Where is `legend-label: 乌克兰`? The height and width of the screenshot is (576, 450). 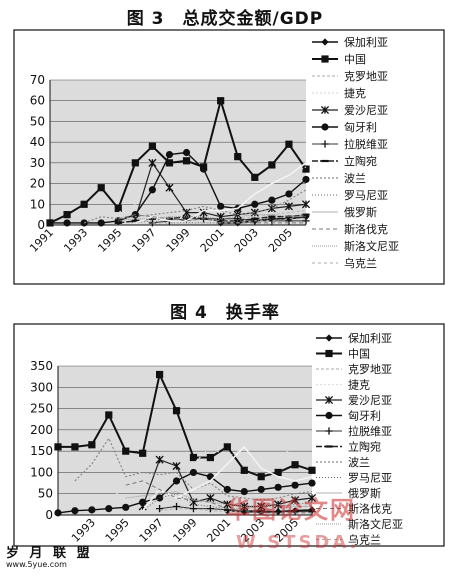 legend-label: 乌克兰 is located at coordinates (364, 540).